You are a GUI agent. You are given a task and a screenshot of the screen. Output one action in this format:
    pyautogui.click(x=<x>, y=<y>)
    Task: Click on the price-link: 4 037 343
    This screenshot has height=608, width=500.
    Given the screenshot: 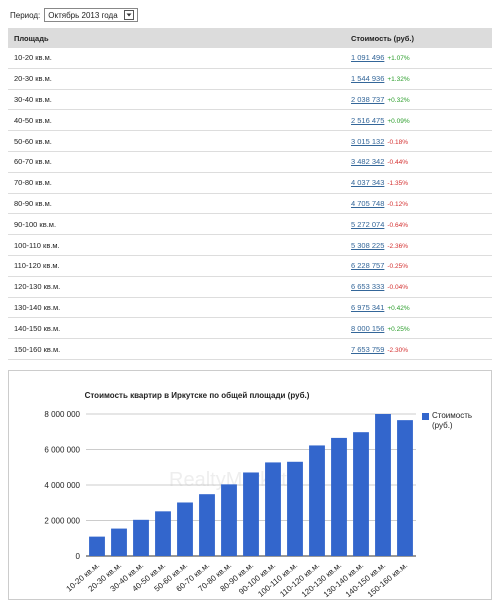 What is the action you would take?
    pyautogui.click(x=368, y=183)
    